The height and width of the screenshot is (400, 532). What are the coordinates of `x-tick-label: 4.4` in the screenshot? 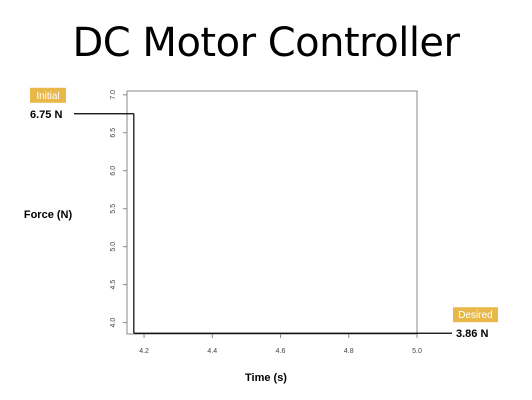 It's located at (212, 351).